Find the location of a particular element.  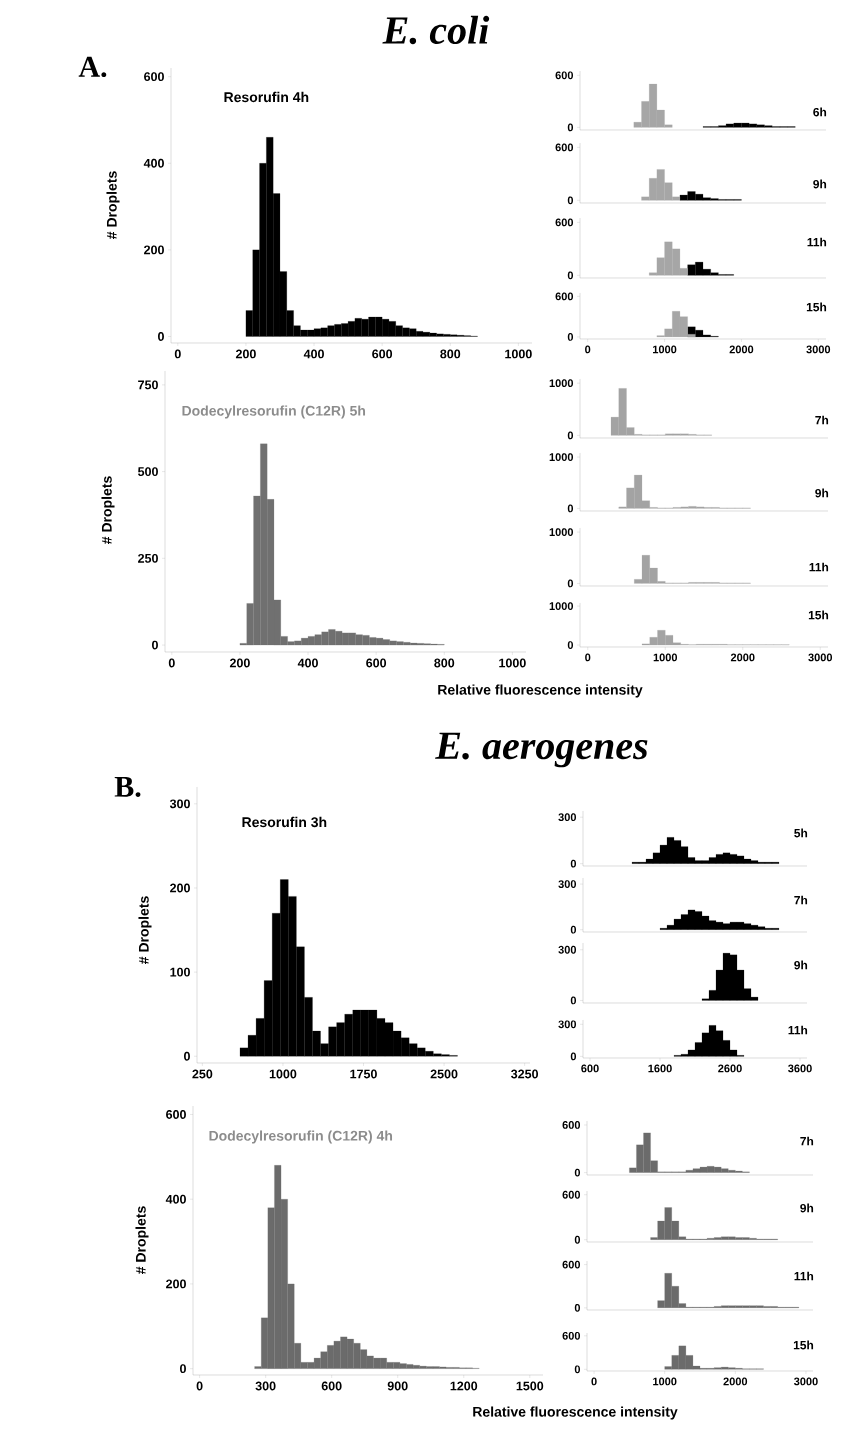

annotation: Resorufin 4h is located at coordinates (266, 97).